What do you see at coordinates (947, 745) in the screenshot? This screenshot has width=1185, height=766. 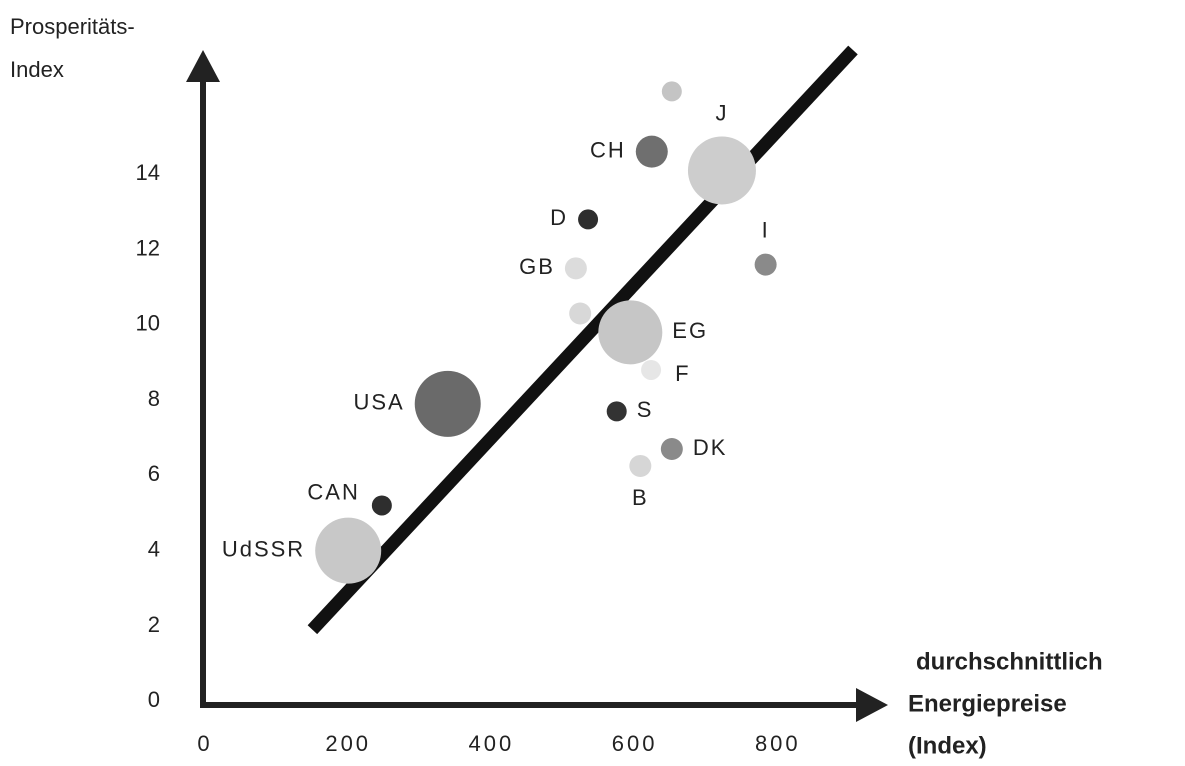 I see `x-axis-label: (Index)` at bounding box center [947, 745].